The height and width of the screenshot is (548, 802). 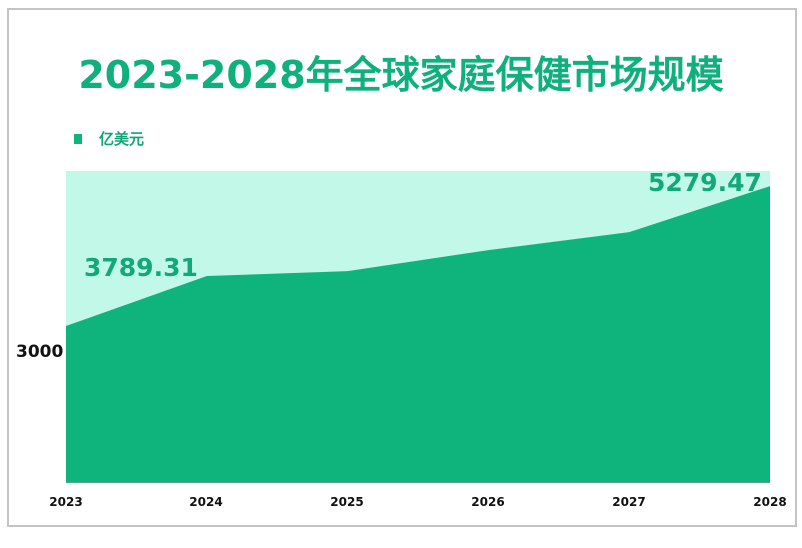 What do you see at coordinates (347, 502) in the screenshot?
I see `x-tick-2025: 2025` at bounding box center [347, 502].